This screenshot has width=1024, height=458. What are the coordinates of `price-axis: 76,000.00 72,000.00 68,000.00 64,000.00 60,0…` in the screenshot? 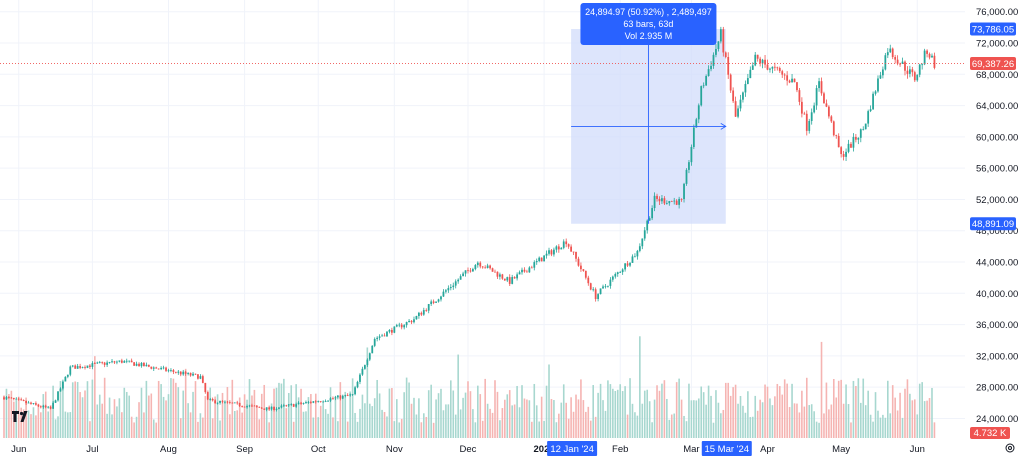 It's located at (997, 216).